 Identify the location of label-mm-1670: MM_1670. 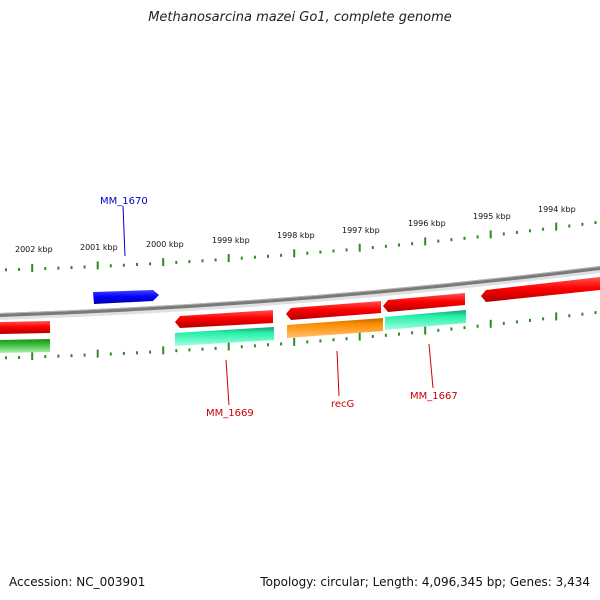
(124, 201).